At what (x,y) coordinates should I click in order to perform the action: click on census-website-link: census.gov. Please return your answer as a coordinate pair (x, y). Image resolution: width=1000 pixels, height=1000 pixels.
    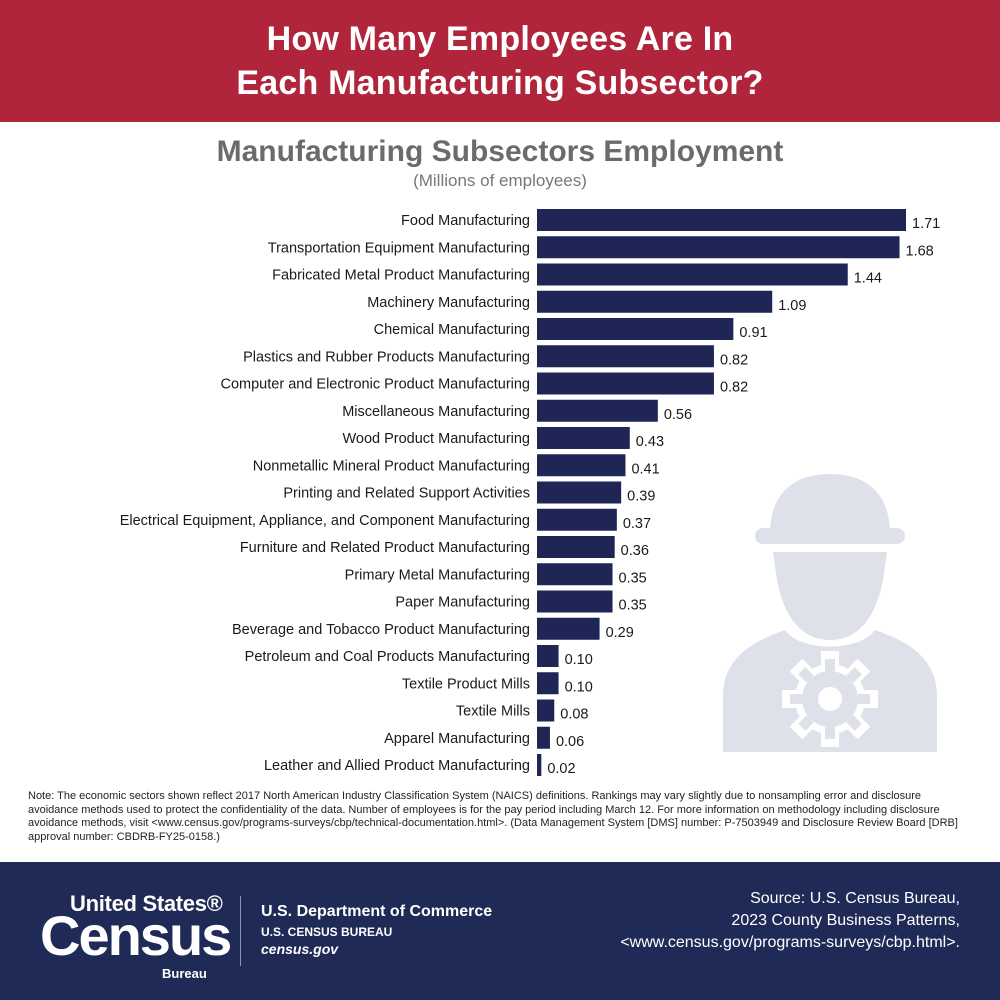
    Looking at the image, I should click on (300, 949).